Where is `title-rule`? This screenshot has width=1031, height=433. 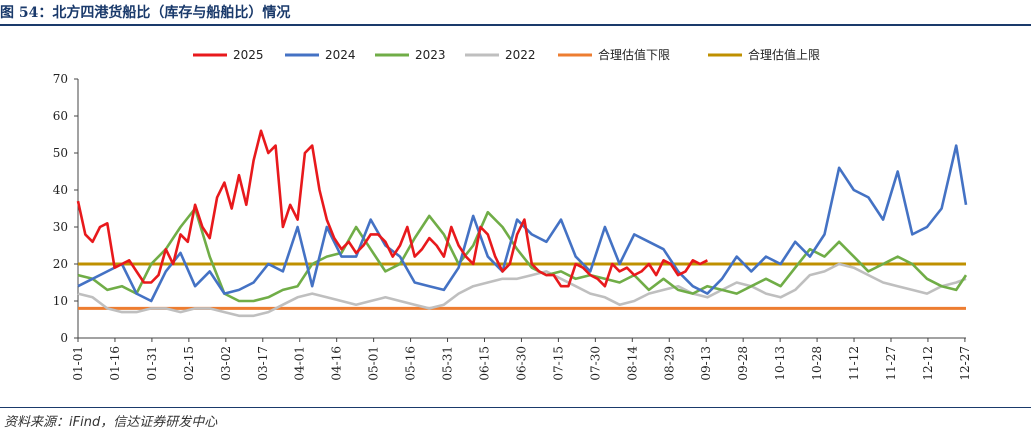
title-rule is located at coordinates (515, 25).